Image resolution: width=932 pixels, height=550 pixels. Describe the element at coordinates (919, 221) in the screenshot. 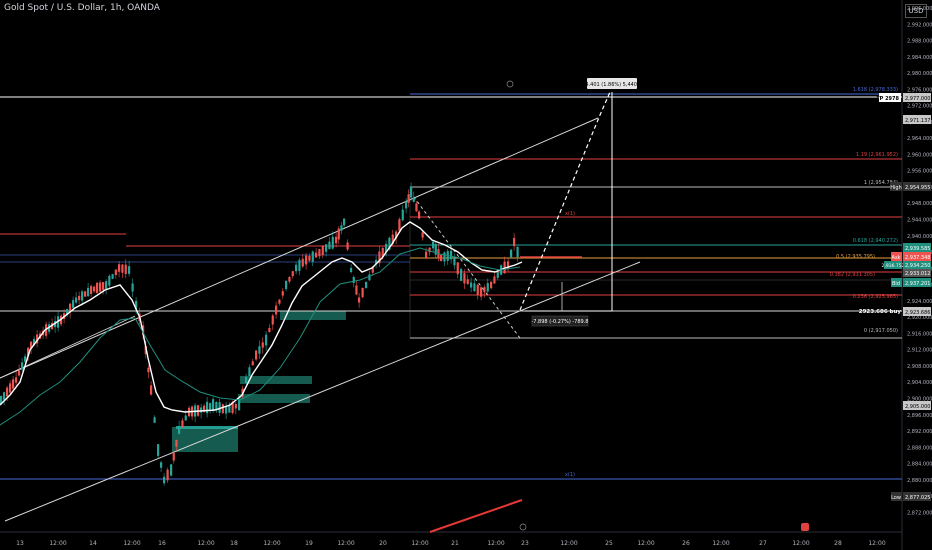

I see `price-tick-label: 2,944.000` at that location.